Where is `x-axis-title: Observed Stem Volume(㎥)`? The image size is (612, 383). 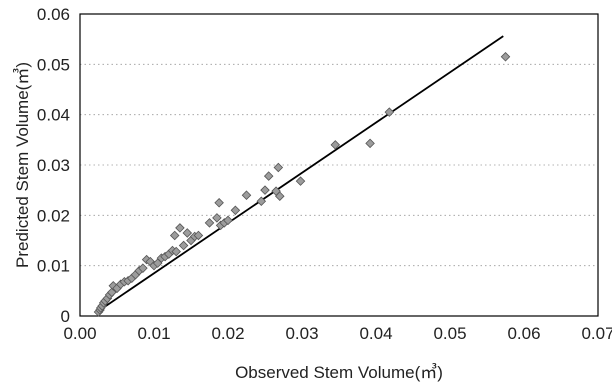 x-axis-title: Observed Stem Volume(㎥) is located at coordinates (339, 372).